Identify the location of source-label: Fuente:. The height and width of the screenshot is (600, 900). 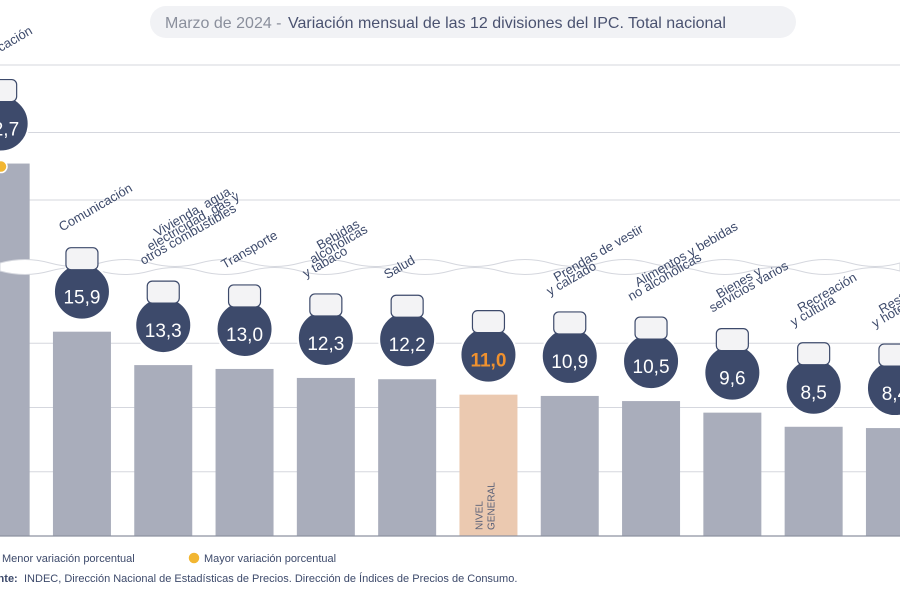
(9, 579).